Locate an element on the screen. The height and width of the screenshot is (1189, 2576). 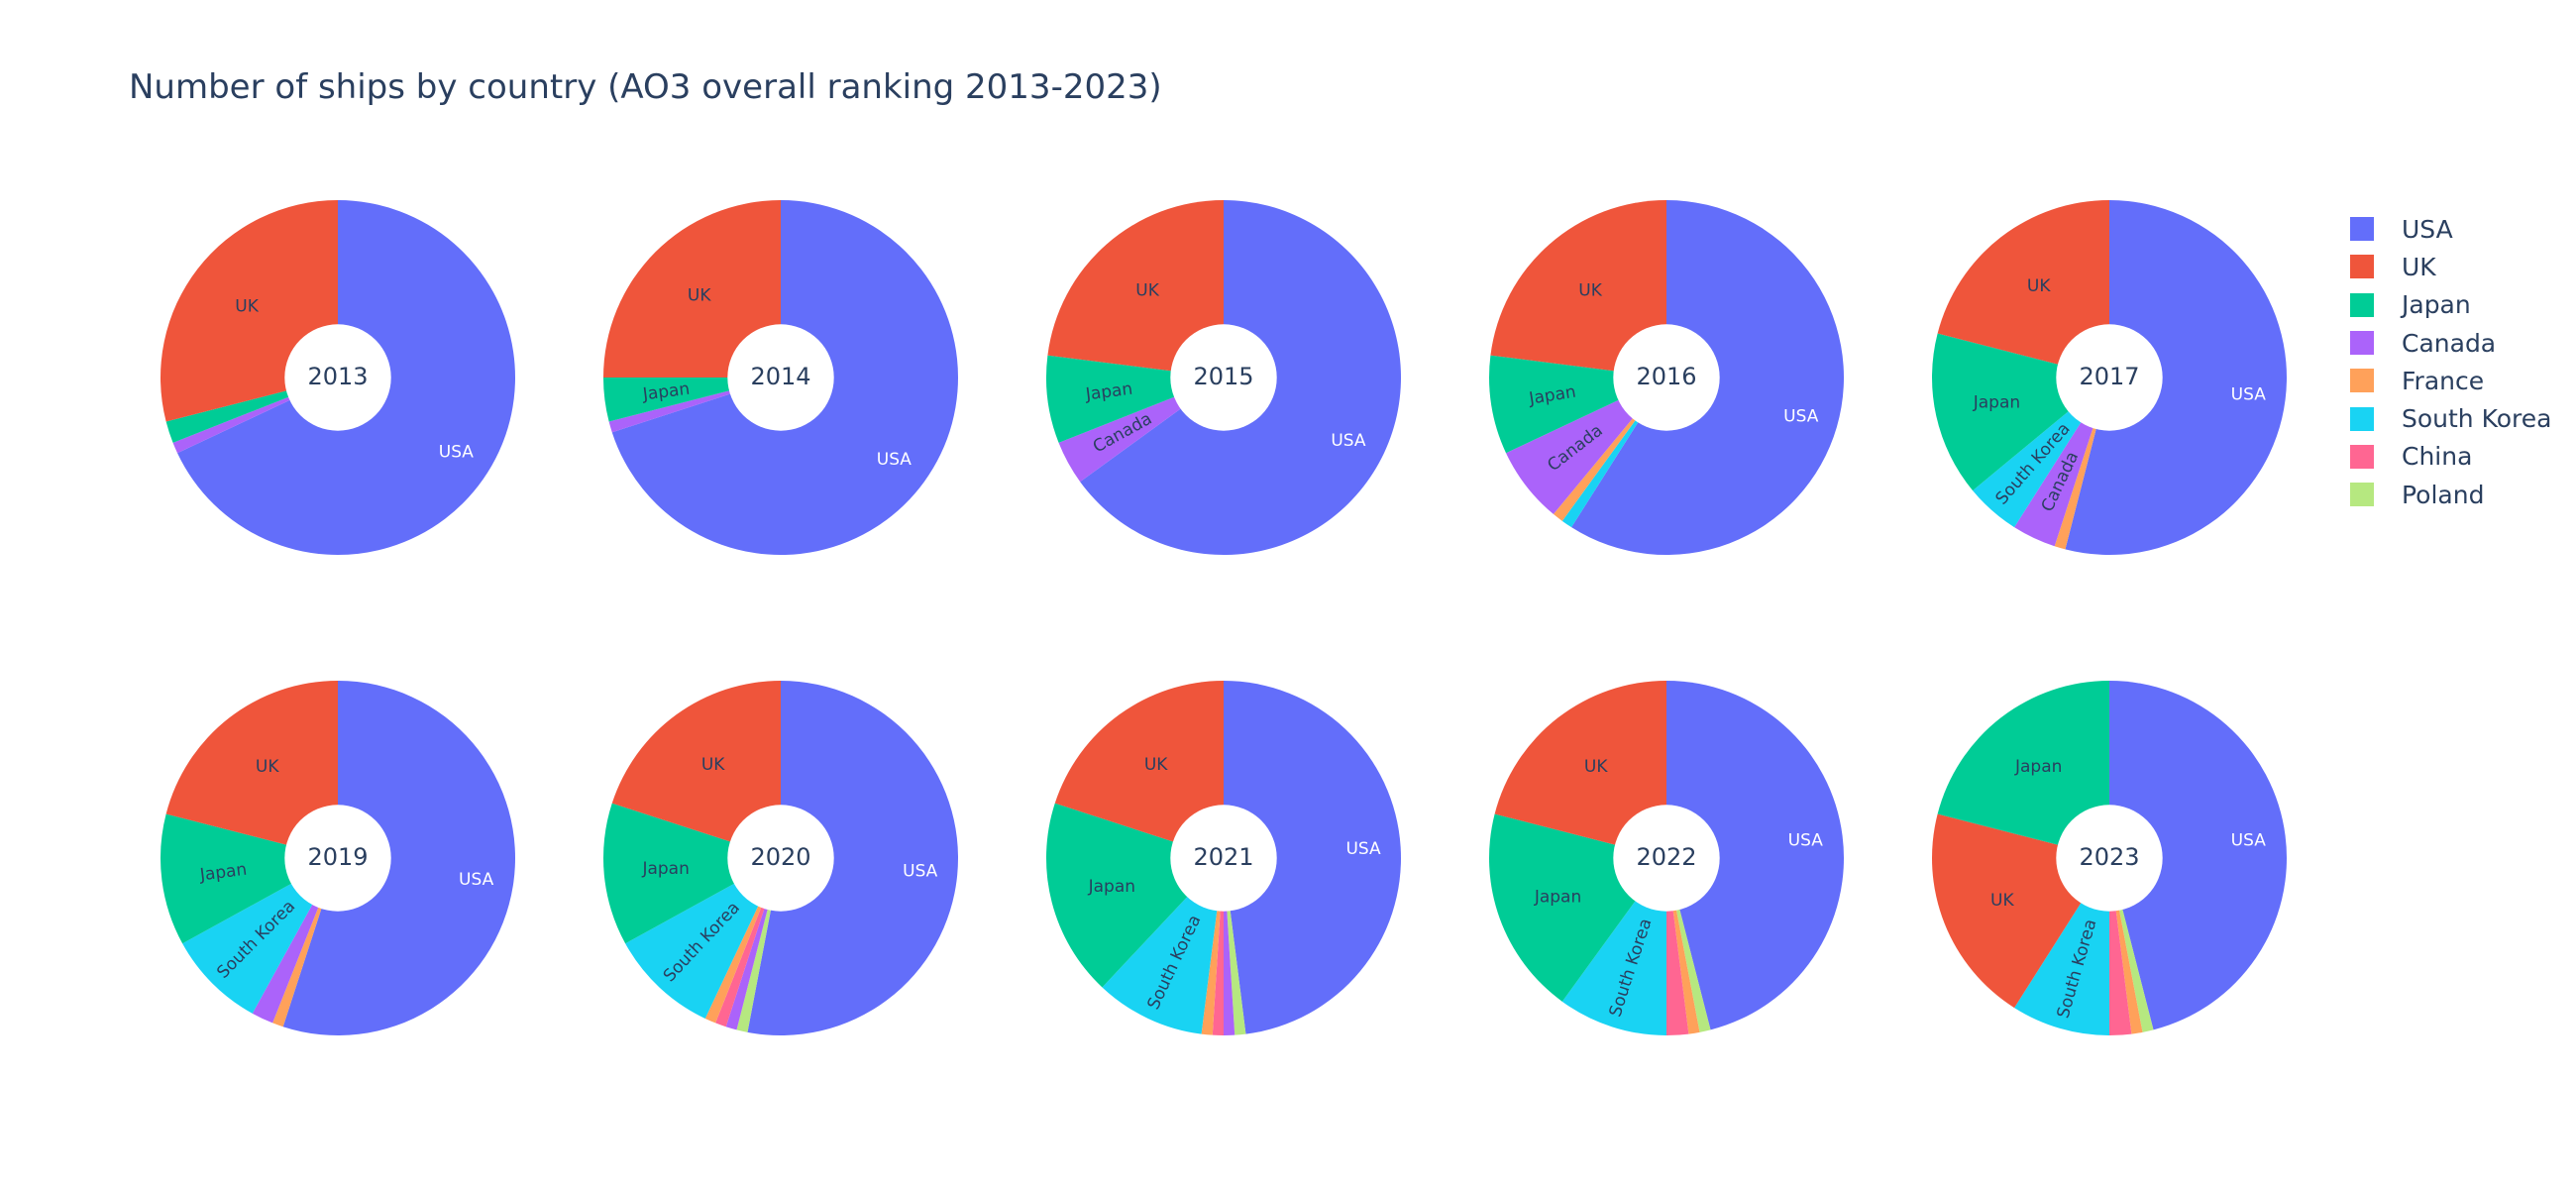
slice-label-2013-usa: USA is located at coordinates (457, 453).